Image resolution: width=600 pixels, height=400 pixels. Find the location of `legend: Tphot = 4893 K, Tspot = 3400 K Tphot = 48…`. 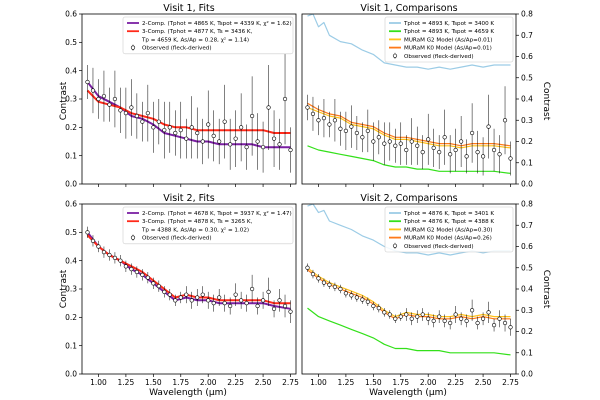

legend: Tphot = 4893 K, Tspot = 3400 K Tphot = 48… is located at coordinates (449, 39).